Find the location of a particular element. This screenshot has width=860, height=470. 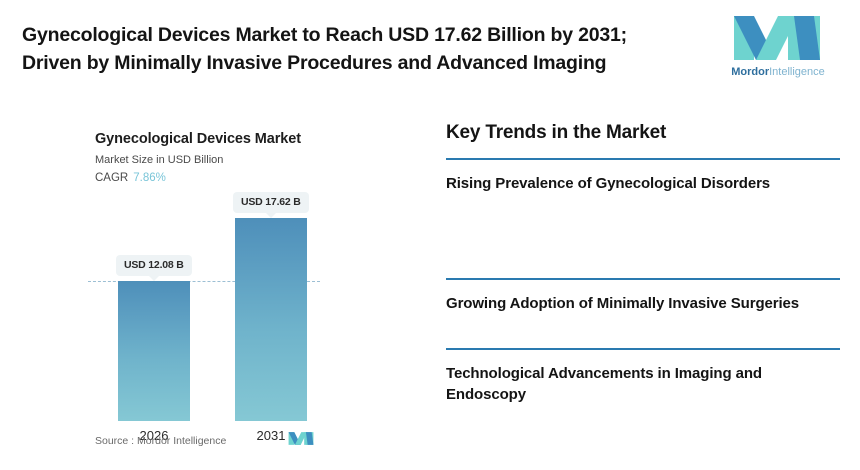

key-trends-heading: Key Trends in the Market is located at coordinates (556, 132).